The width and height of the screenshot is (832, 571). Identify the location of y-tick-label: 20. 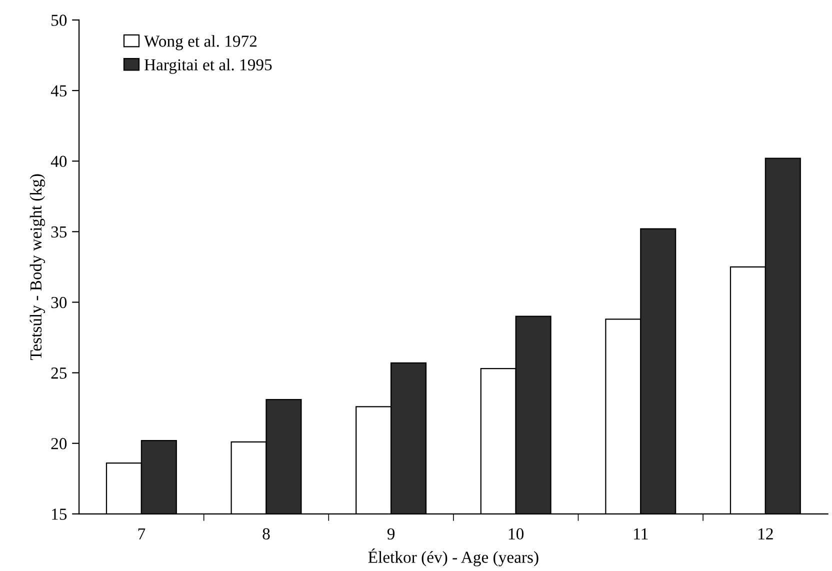
(59, 444).